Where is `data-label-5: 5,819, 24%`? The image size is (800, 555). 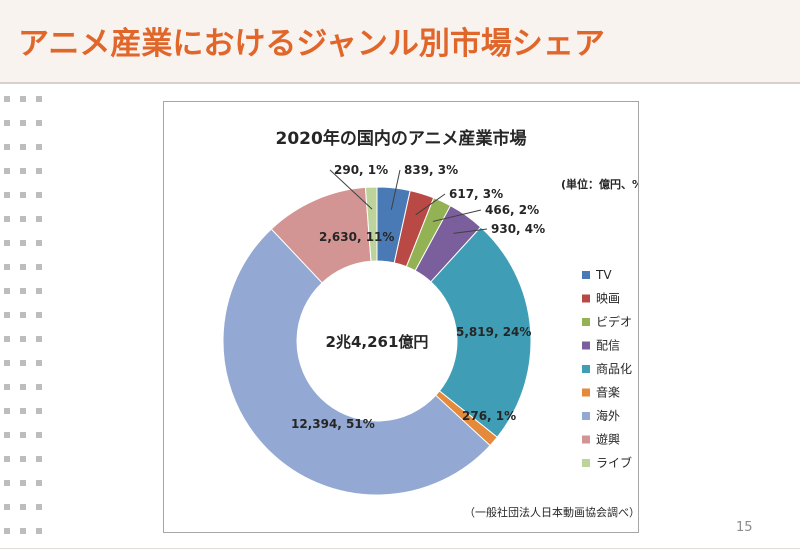
data-label-5: 5,819, 24% is located at coordinates (493, 332).